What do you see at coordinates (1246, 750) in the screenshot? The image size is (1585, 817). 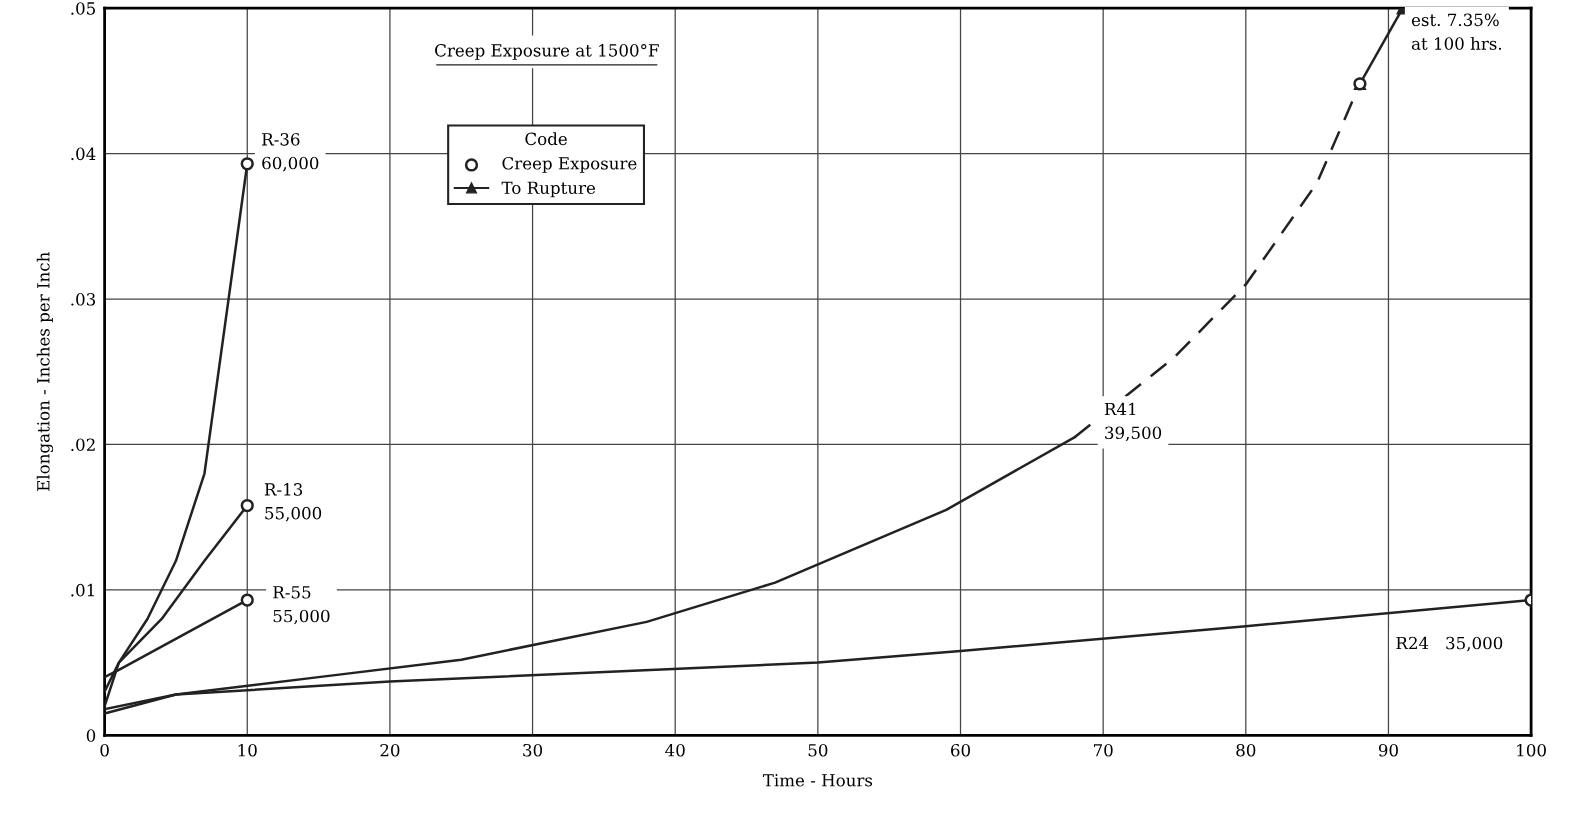 I see `x-tick-label: 80` at bounding box center [1246, 750].